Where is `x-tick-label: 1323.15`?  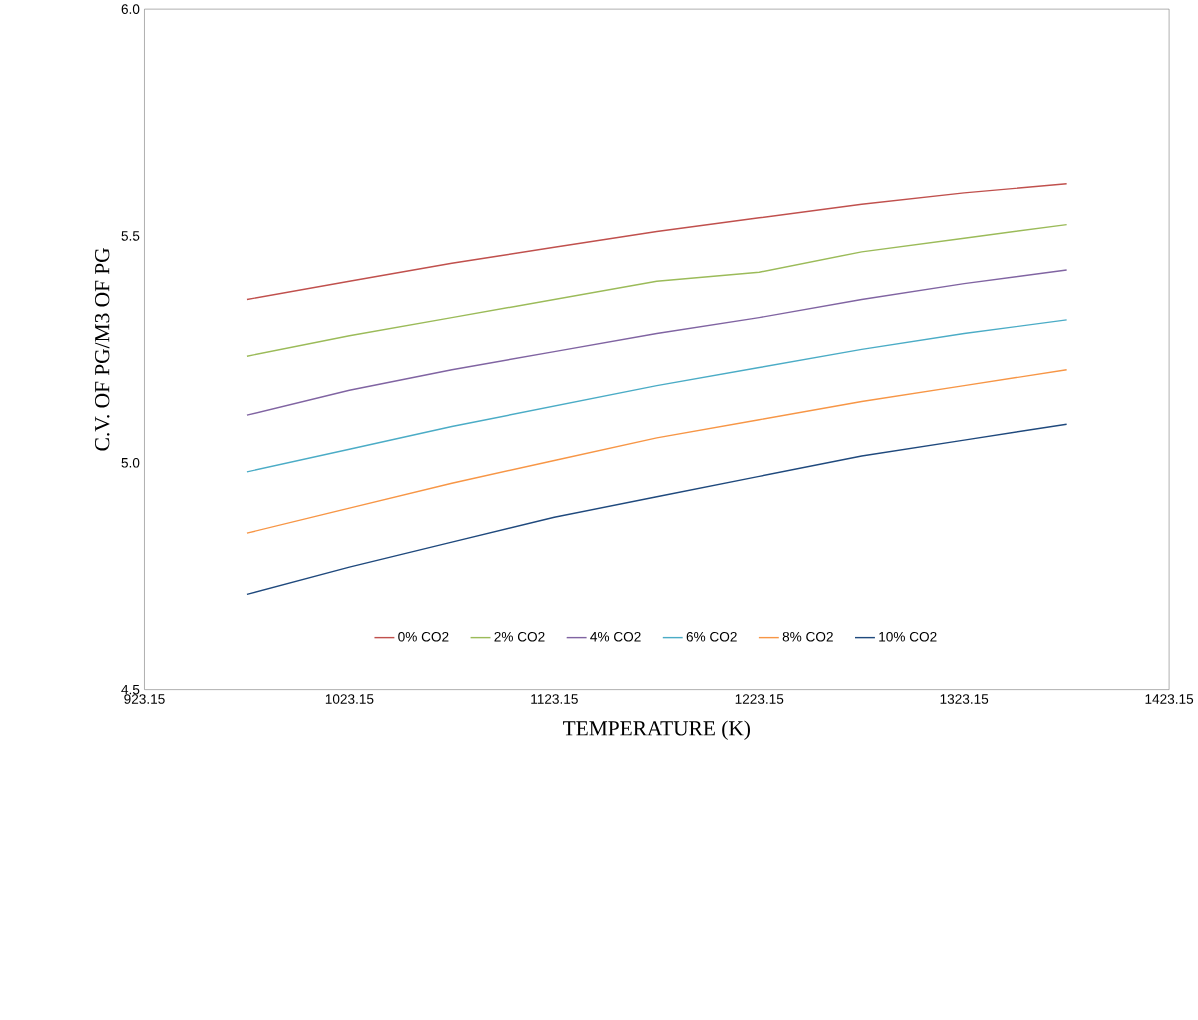 x-tick-label: 1323.15 is located at coordinates (964, 699).